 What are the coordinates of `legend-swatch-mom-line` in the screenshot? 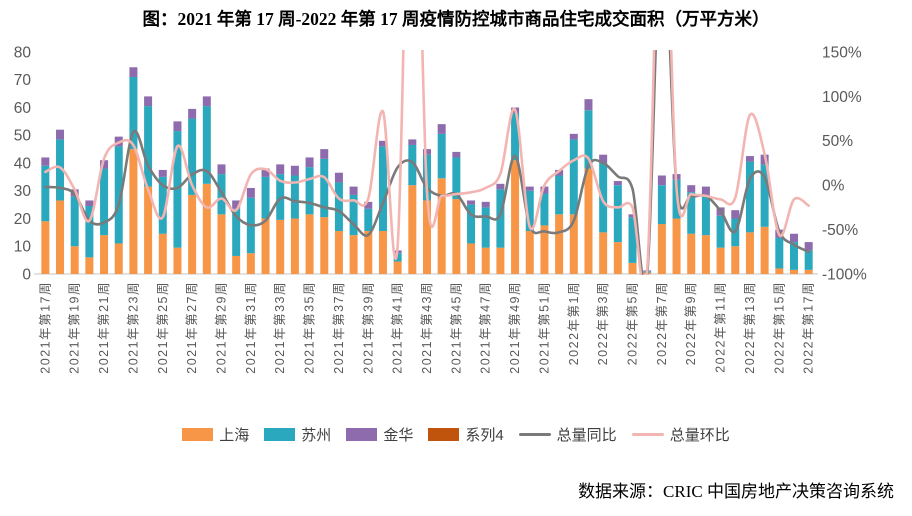 It's located at (647, 434).